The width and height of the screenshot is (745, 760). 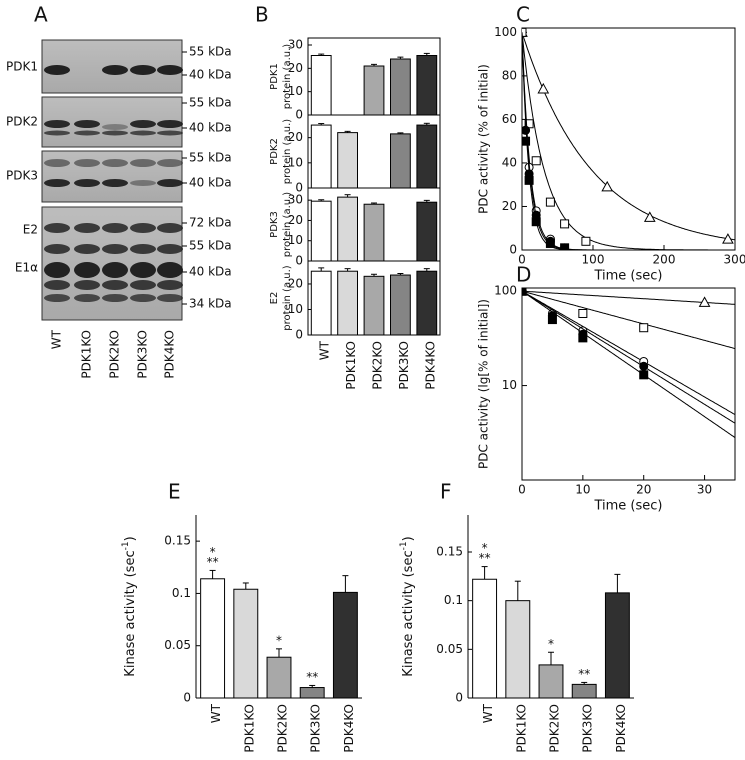 I want to click on row-label: E1α, so click(x=26, y=268).